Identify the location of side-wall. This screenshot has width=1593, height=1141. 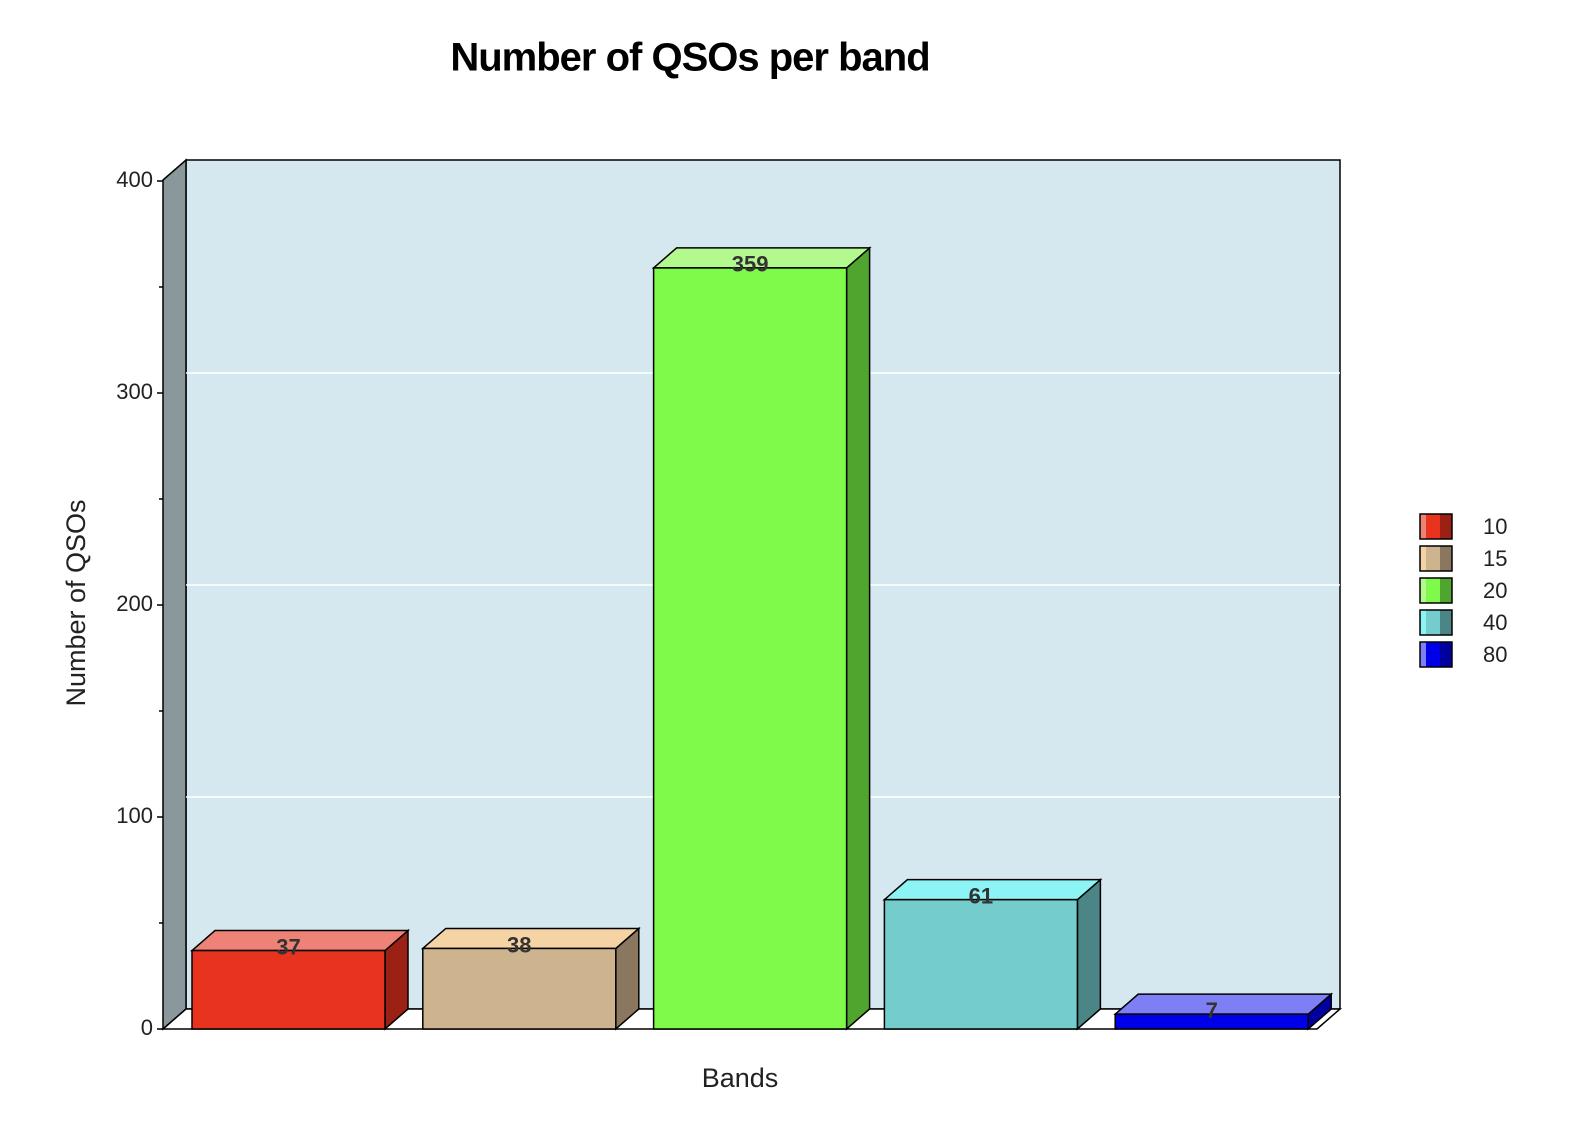
(174, 594).